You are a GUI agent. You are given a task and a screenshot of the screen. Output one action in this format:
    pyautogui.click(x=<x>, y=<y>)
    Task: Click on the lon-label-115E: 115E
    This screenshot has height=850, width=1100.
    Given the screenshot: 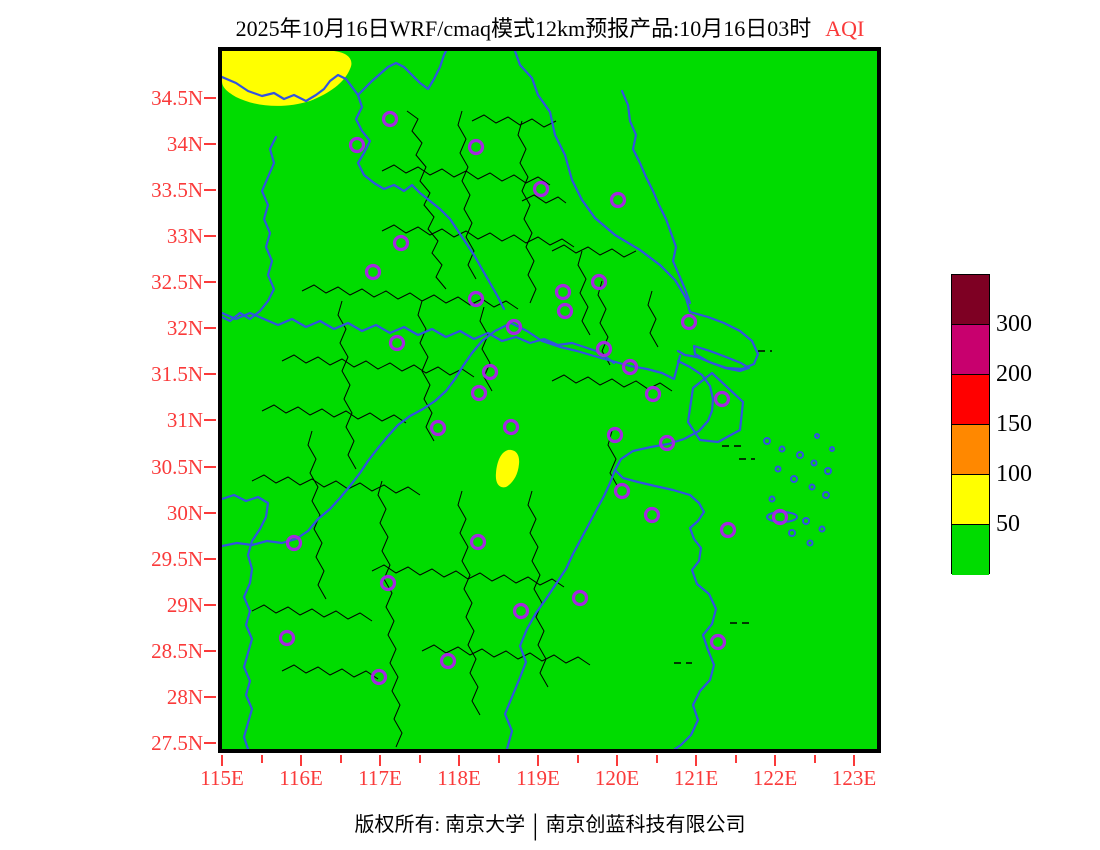 What is the action you would take?
    pyautogui.click(x=222, y=778)
    